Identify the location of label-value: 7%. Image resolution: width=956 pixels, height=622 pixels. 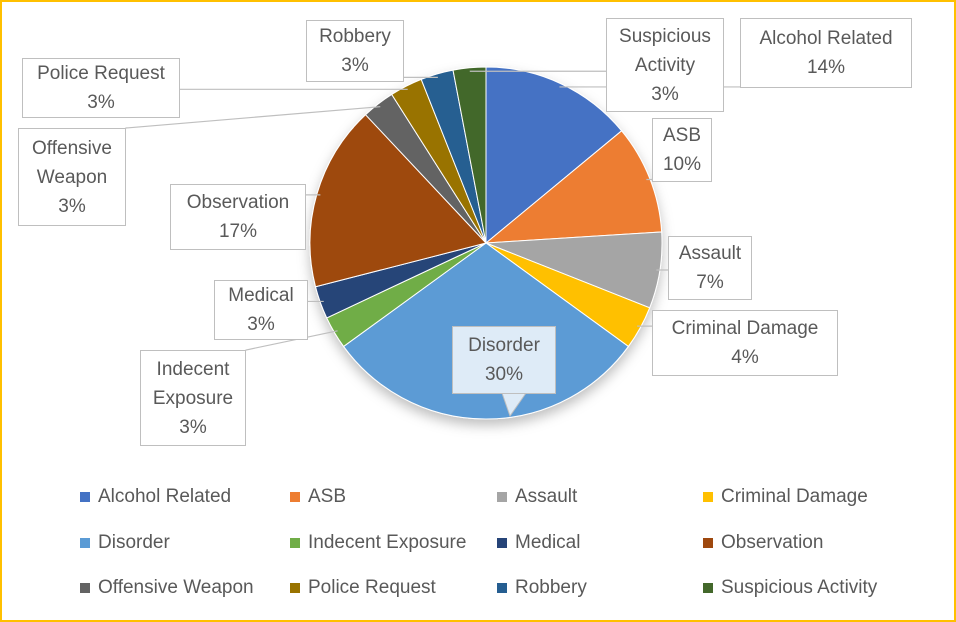
(710, 282).